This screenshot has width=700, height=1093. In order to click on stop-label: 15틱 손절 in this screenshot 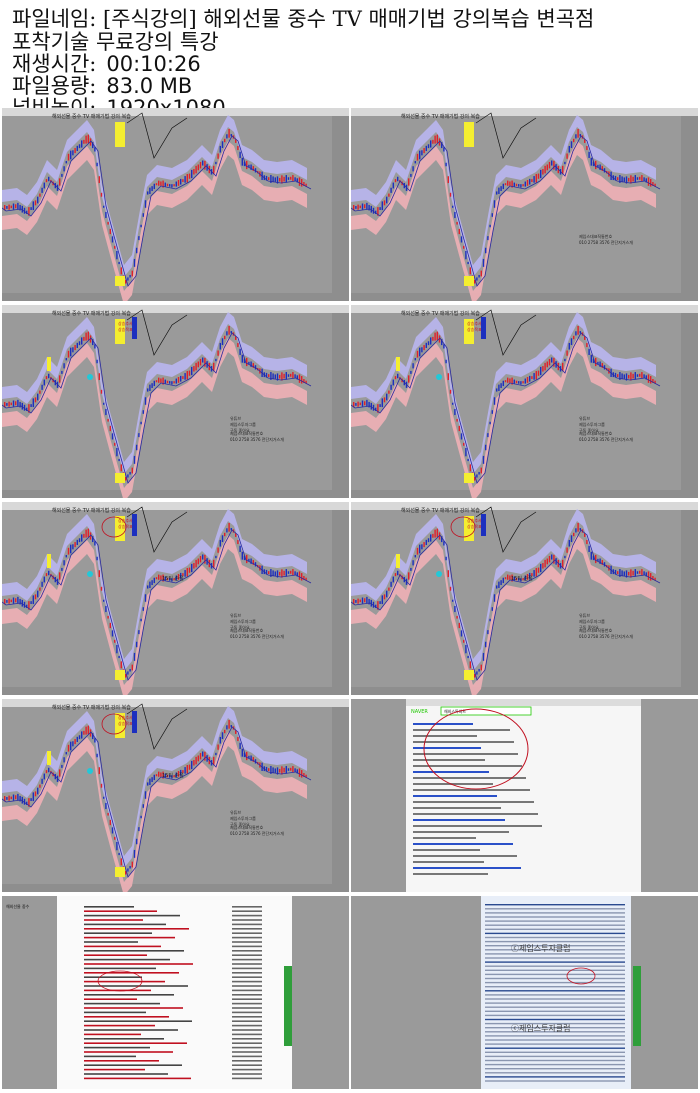, I will do `click(173, 775)`.